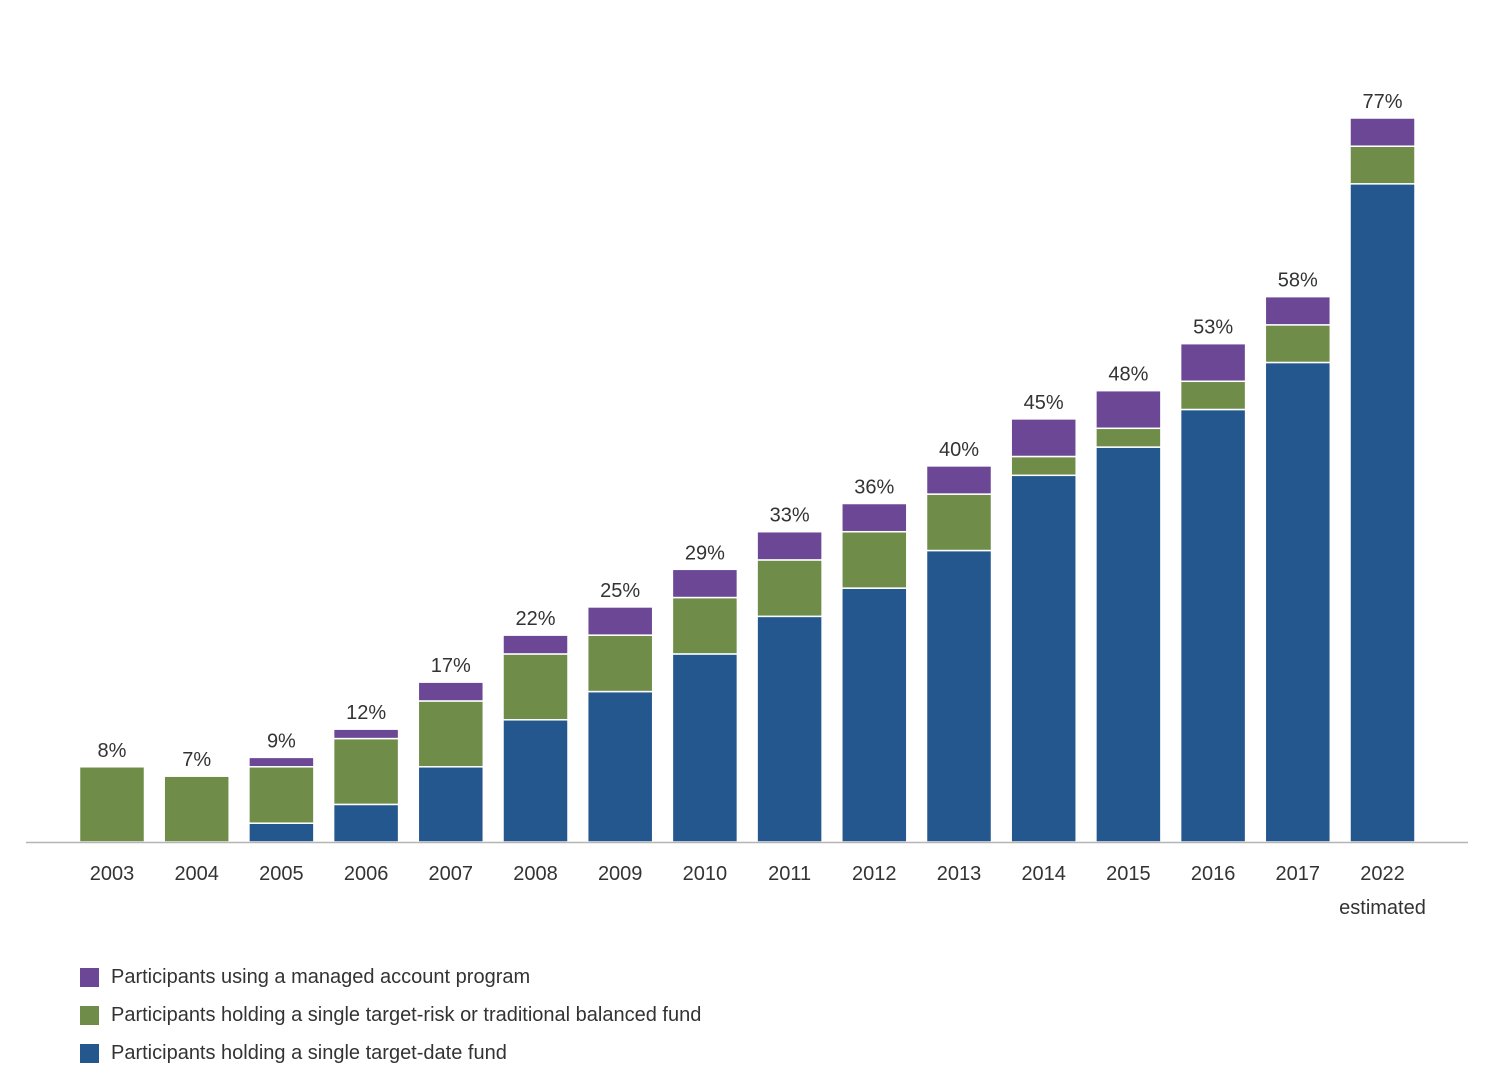 This screenshot has width=1506, height=1092. Describe the element at coordinates (366, 874) in the screenshot. I see `x-tick-label-2006: 2006` at that location.